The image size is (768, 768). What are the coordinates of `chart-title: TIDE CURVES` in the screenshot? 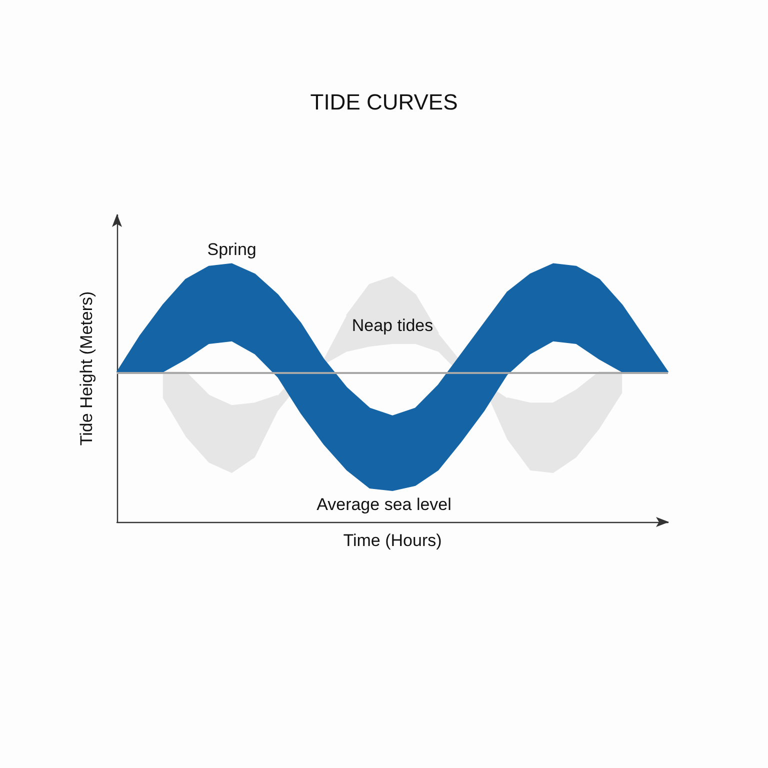 It's located at (384, 102).